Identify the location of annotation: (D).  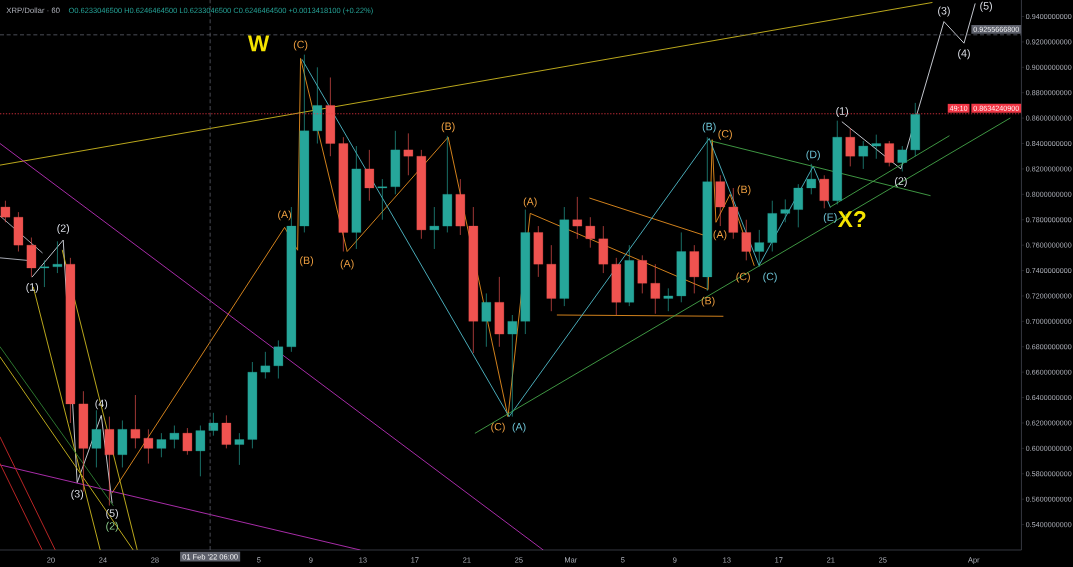
(813, 155).